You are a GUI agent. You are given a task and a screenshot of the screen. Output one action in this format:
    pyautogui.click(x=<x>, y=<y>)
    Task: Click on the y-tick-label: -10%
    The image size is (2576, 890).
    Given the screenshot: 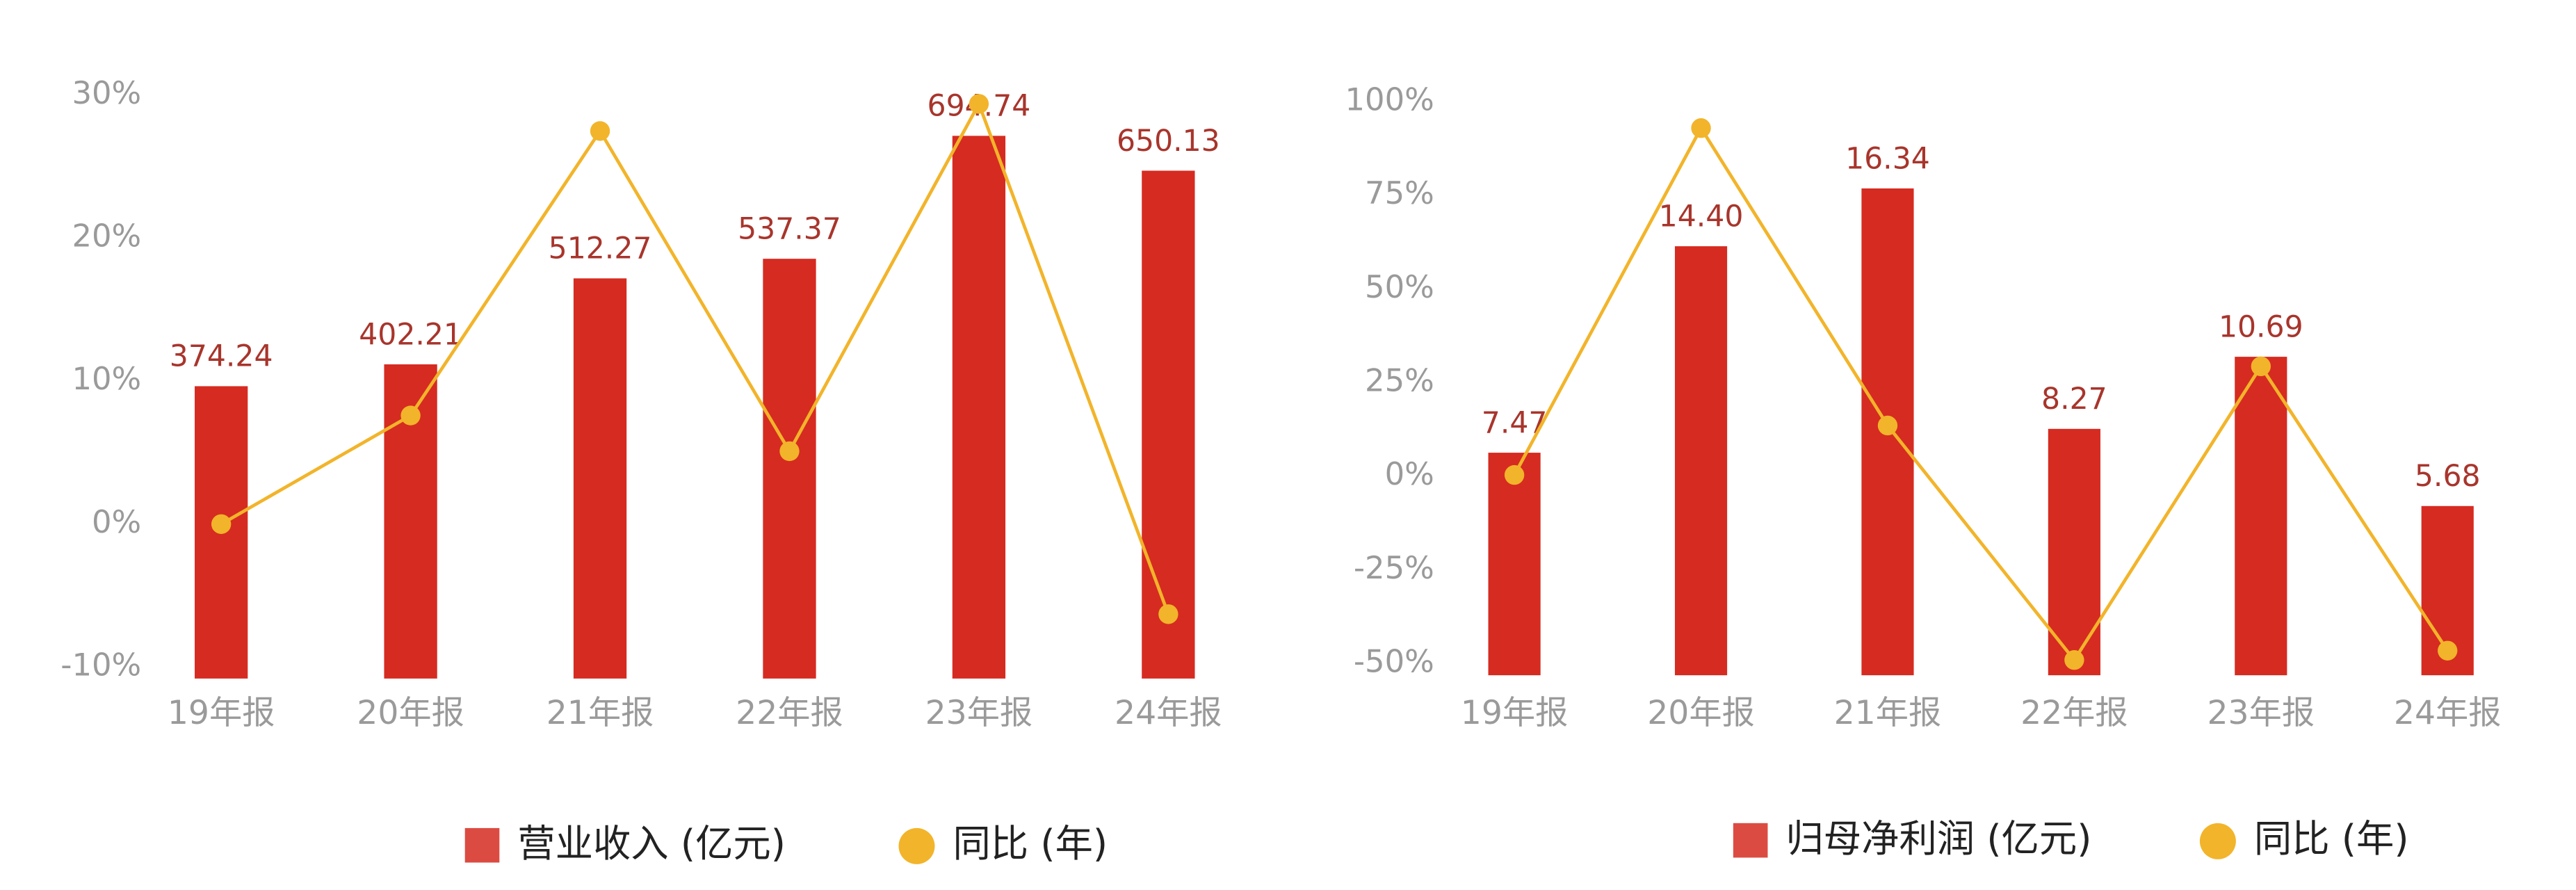 What is the action you would take?
    pyautogui.click(x=100, y=664)
    